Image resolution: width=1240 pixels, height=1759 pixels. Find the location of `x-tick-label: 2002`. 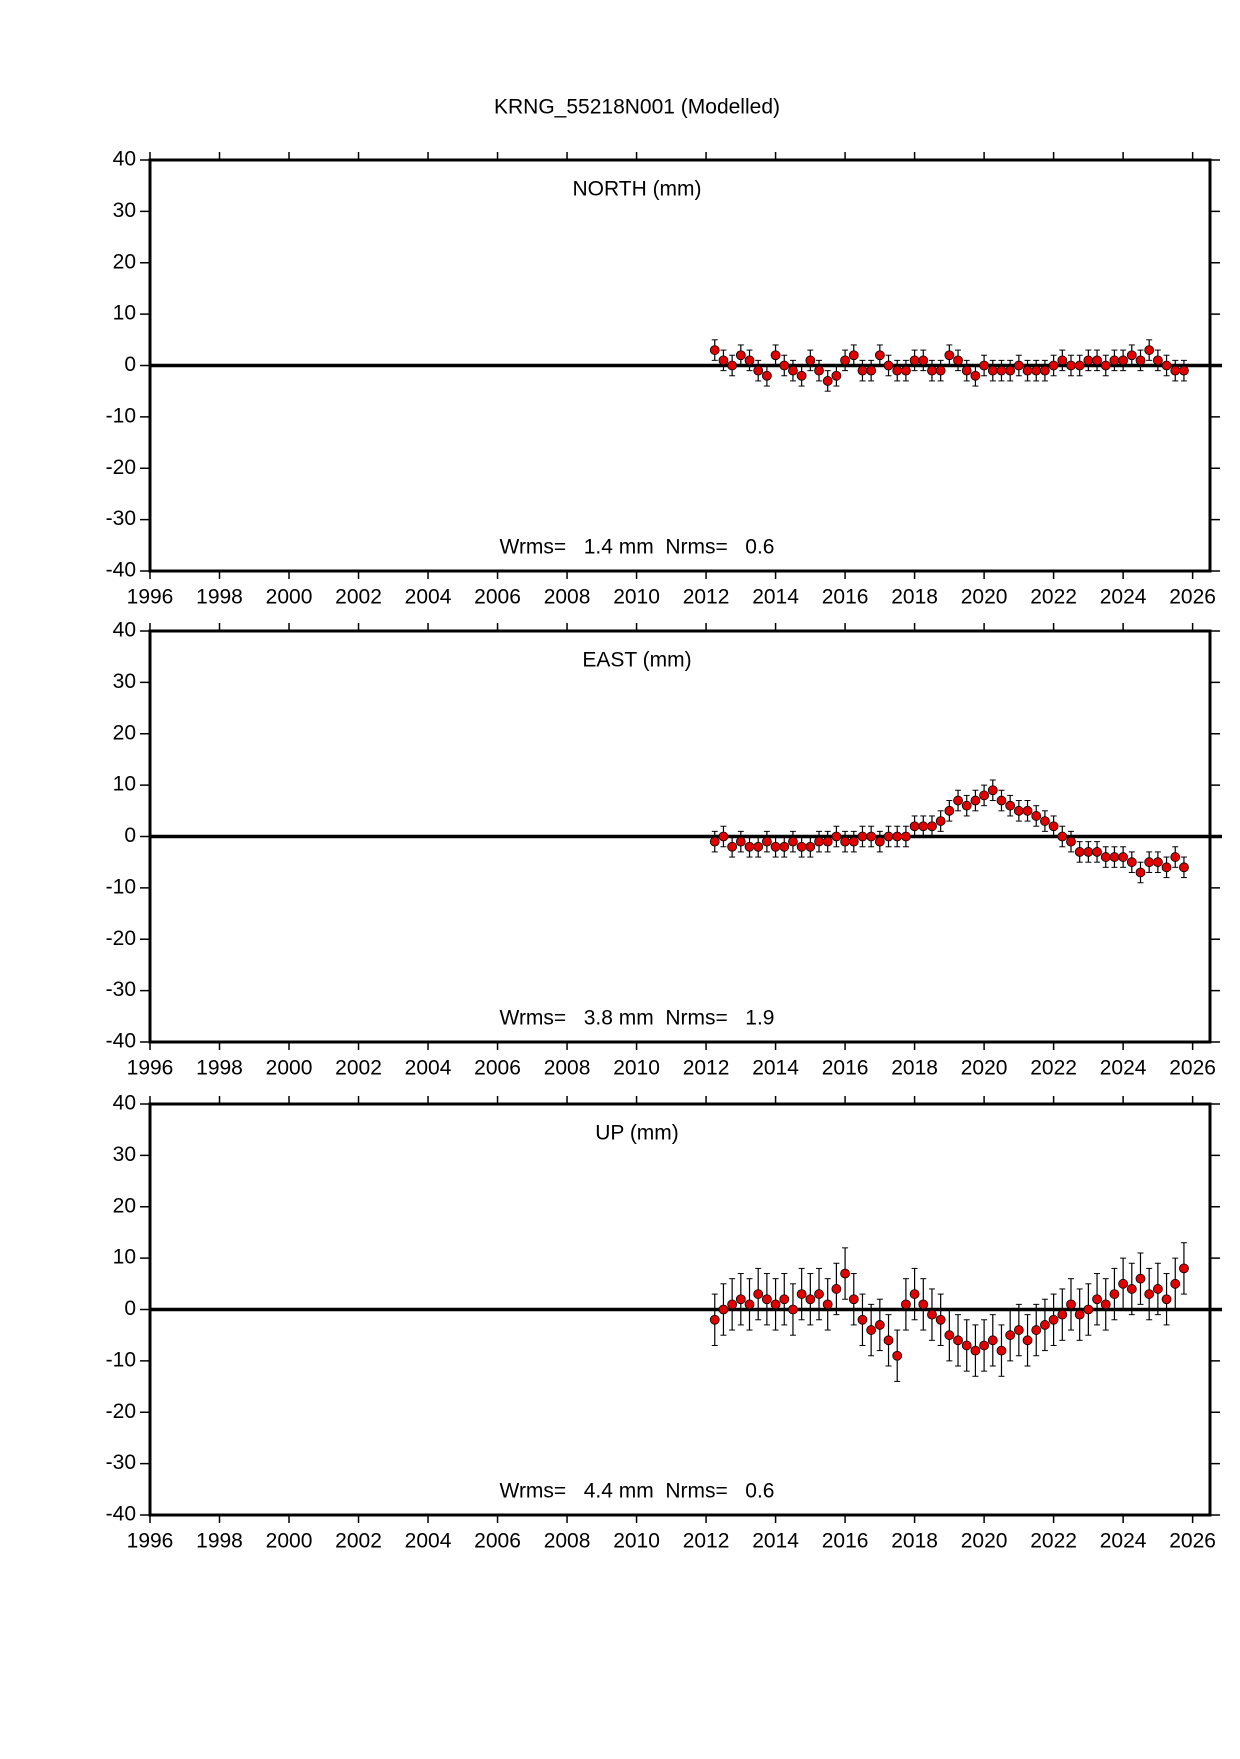

x-tick-label: 2002 is located at coordinates (358, 597).